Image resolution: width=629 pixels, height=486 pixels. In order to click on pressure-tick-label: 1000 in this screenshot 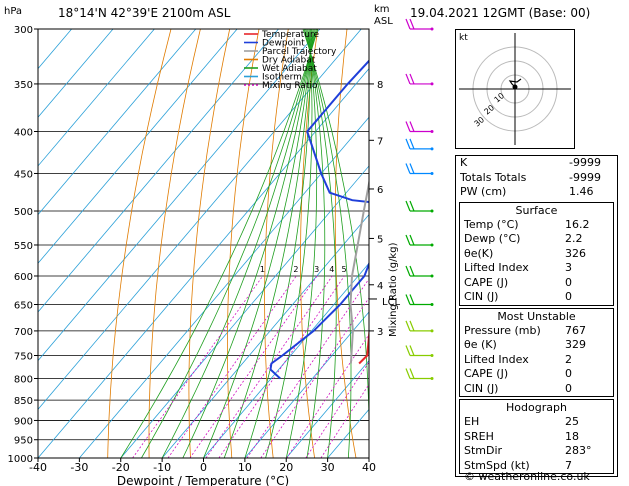, I will do `click(20, 459)`.